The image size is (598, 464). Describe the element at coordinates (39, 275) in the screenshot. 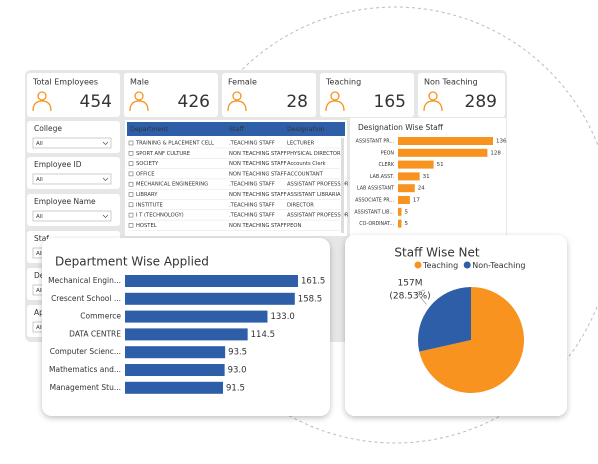

I see `filter-label: De` at that location.